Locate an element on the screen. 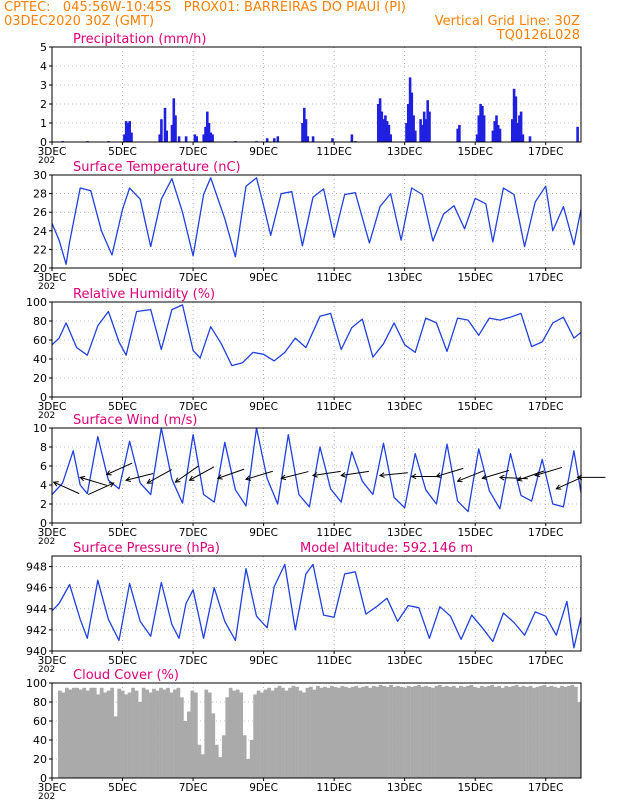 This screenshot has width=618, height=800. header-grid-line: Vertical Grid Line: 30Z is located at coordinates (507, 21).